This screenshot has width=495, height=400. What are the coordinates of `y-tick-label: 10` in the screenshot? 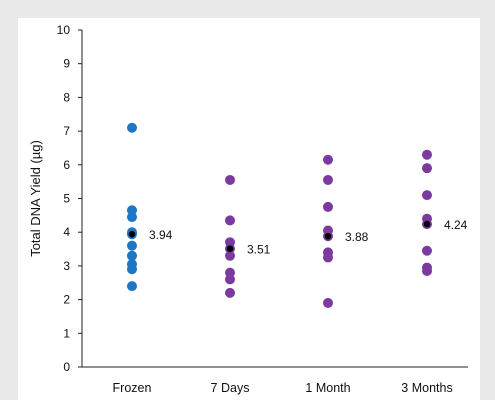 It's located at (64, 30).